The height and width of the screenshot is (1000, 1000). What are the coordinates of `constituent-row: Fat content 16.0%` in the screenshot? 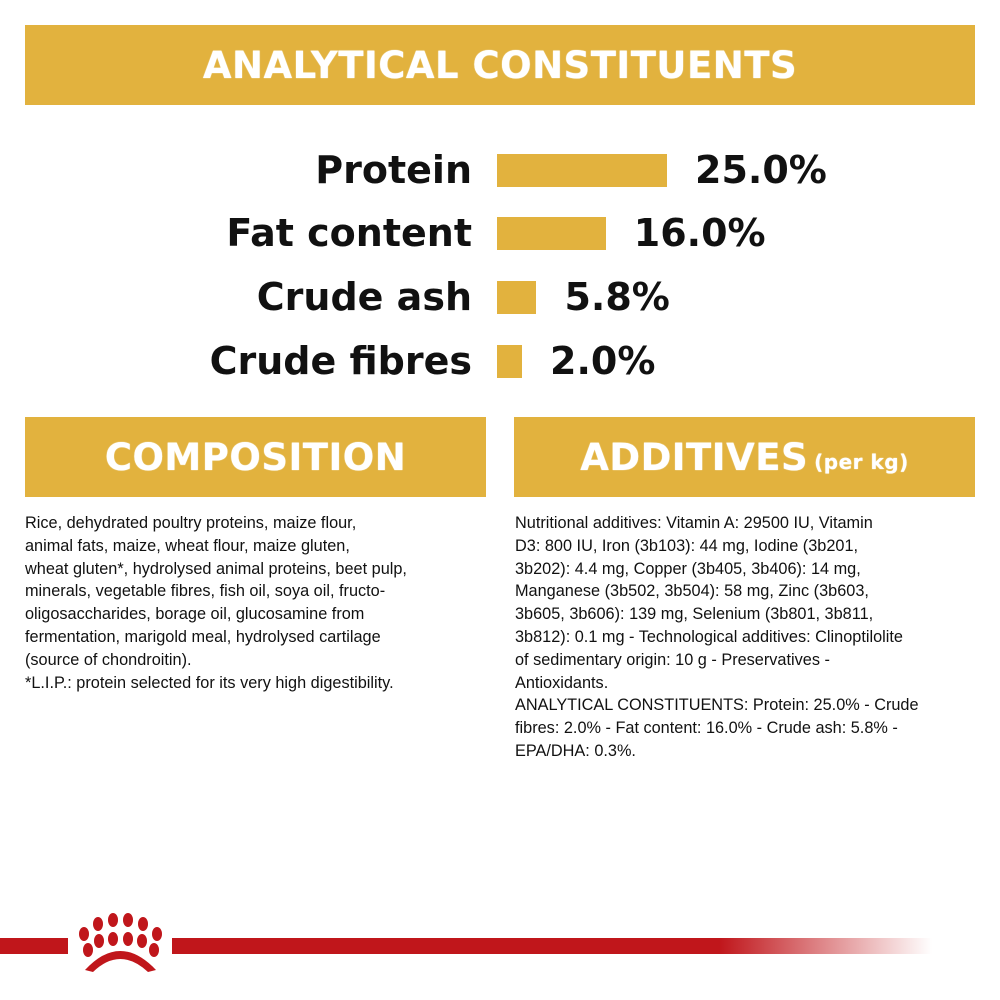 It's located at (500, 233).